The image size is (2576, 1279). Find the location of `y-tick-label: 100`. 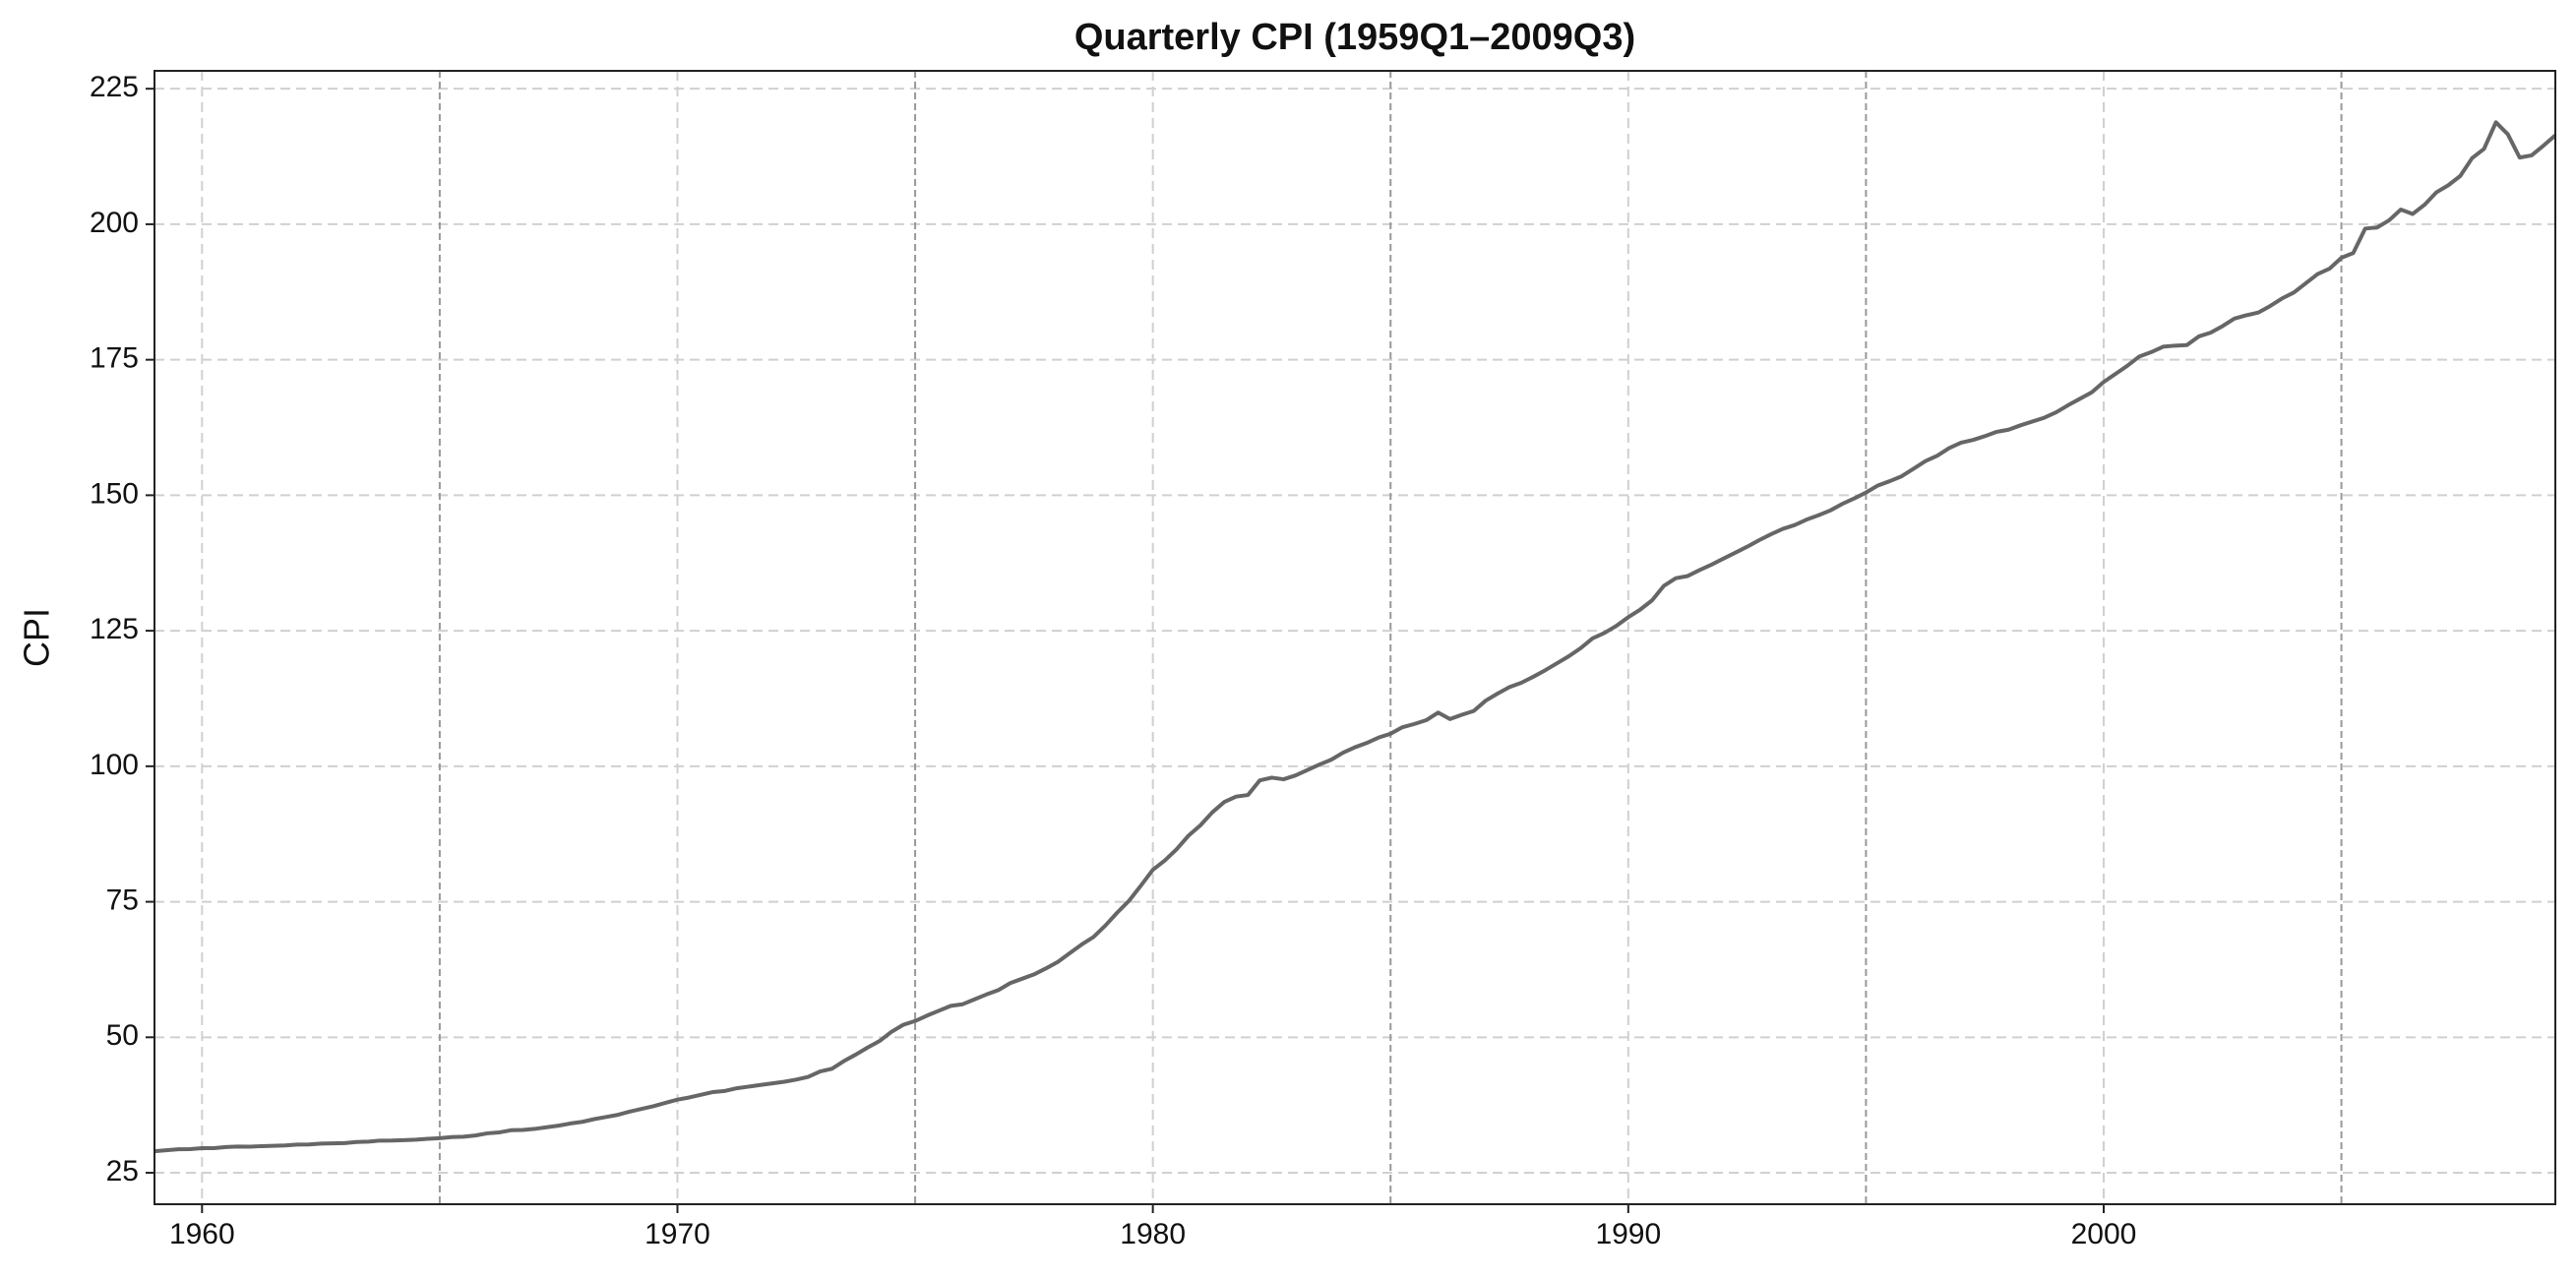

y-tick-label: 100 is located at coordinates (114, 765).